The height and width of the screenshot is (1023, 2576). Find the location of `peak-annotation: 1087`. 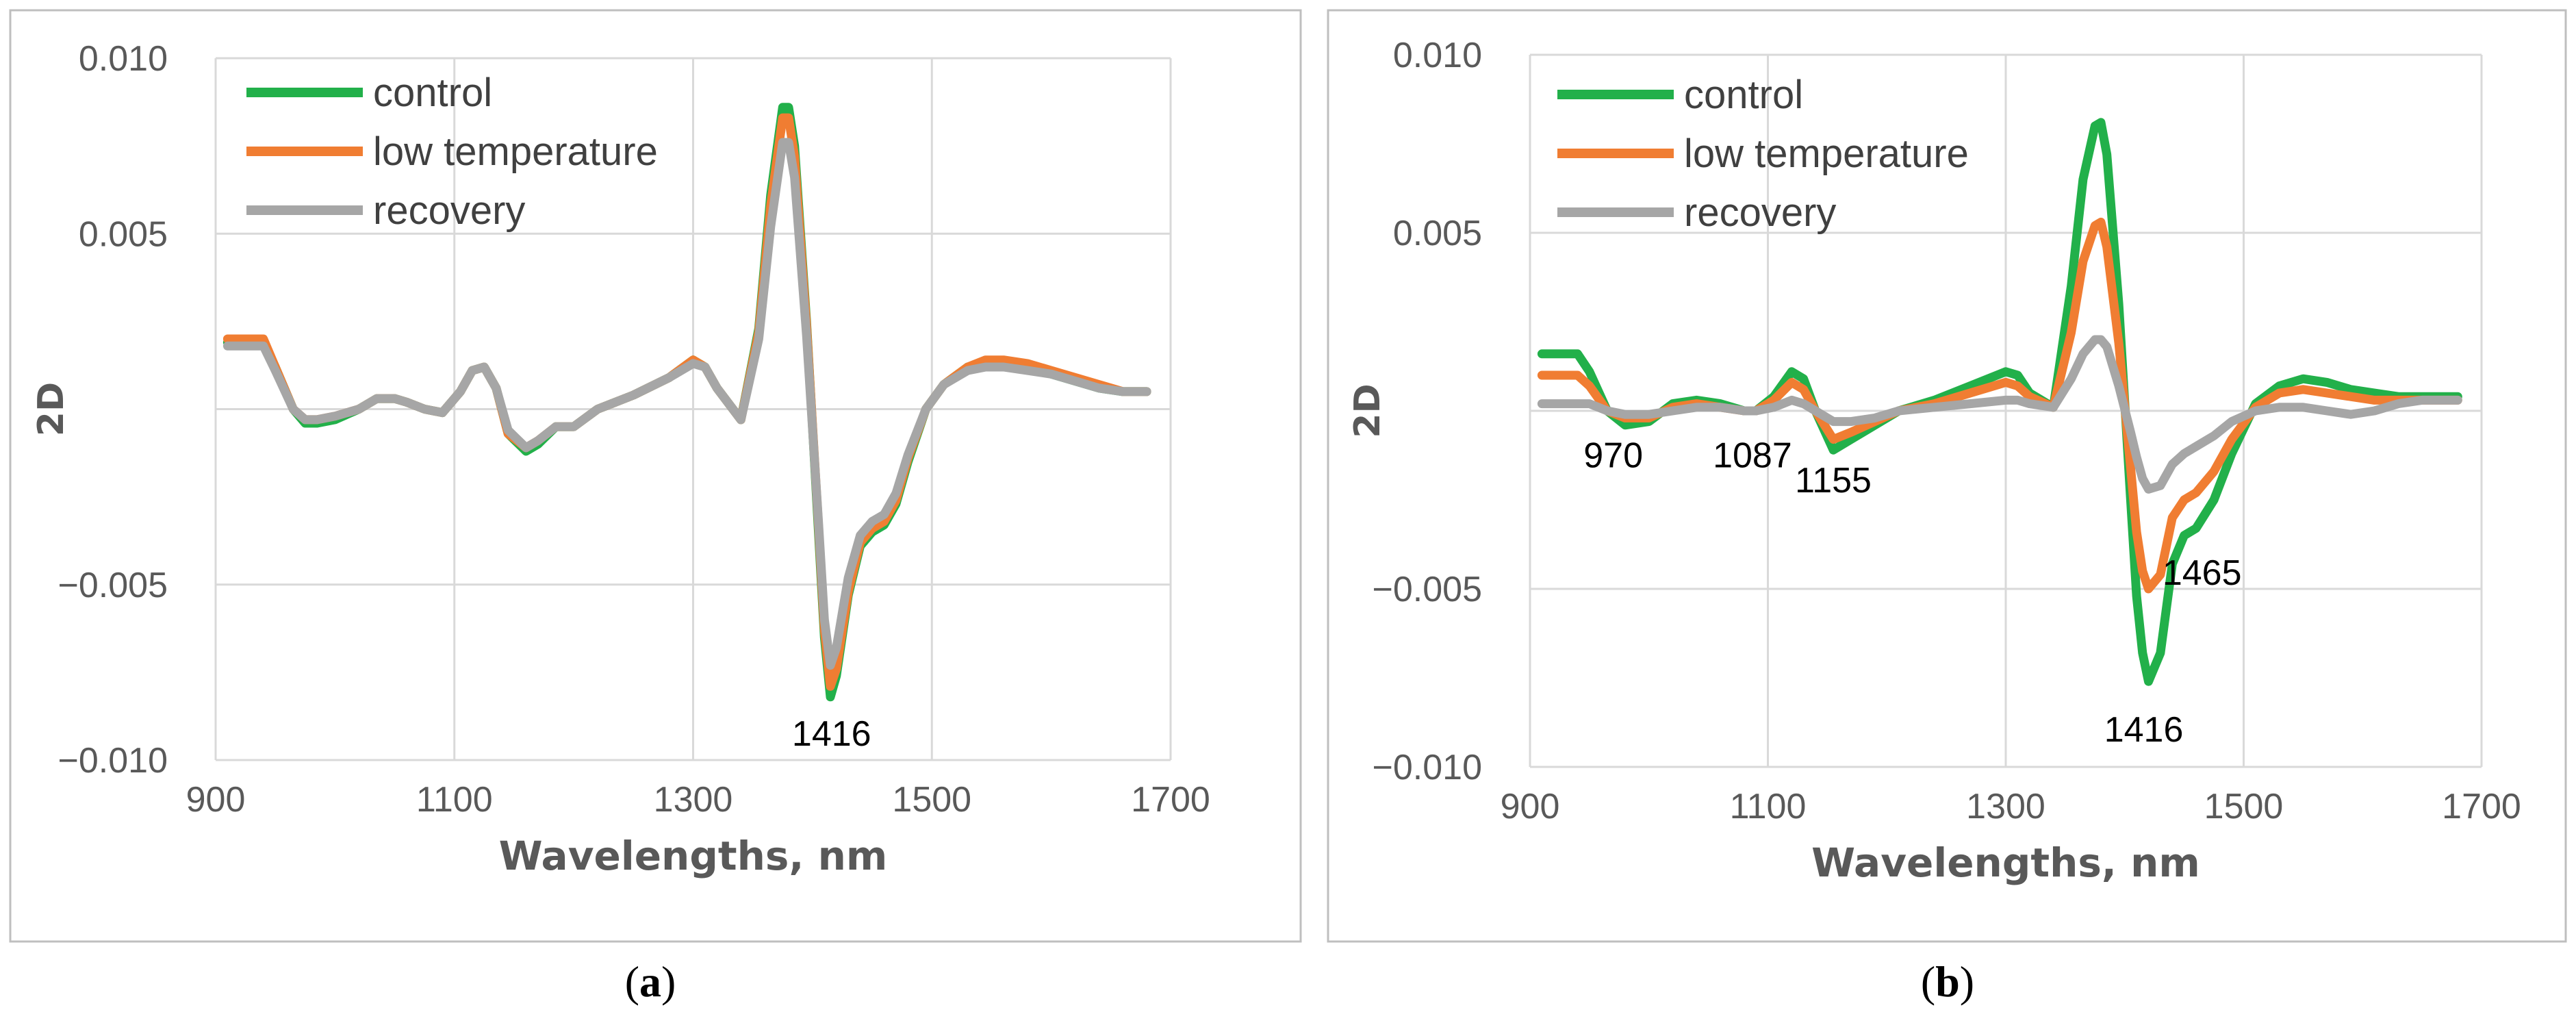

peak-annotation: 1087 is located at coordinates (1752, 455).